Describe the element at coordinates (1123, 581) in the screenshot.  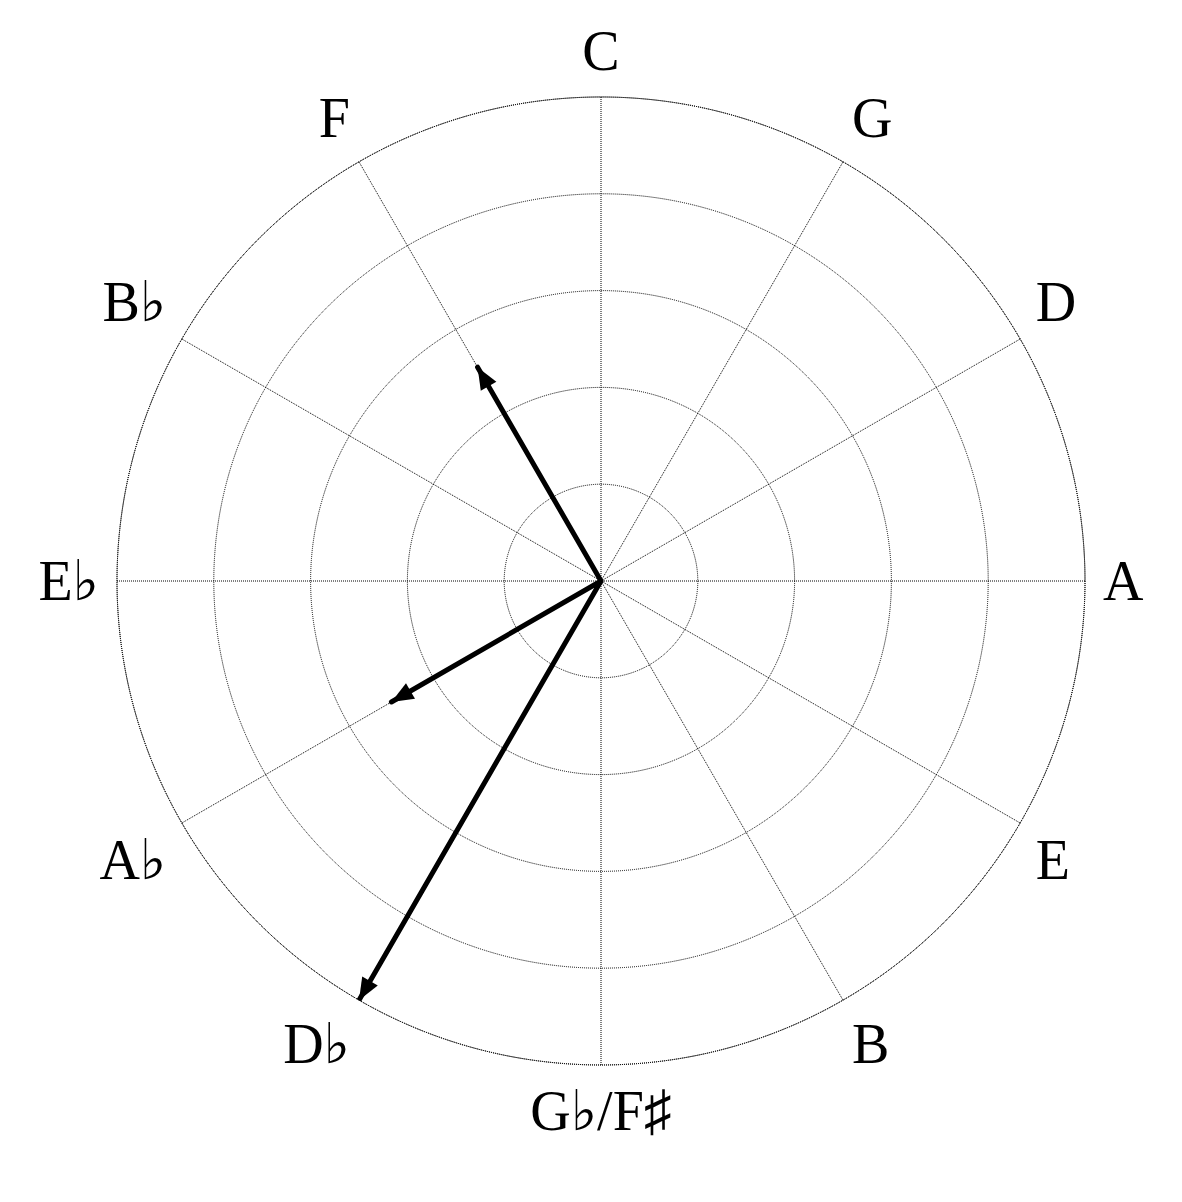
I see `spoke-label: A` at that location.